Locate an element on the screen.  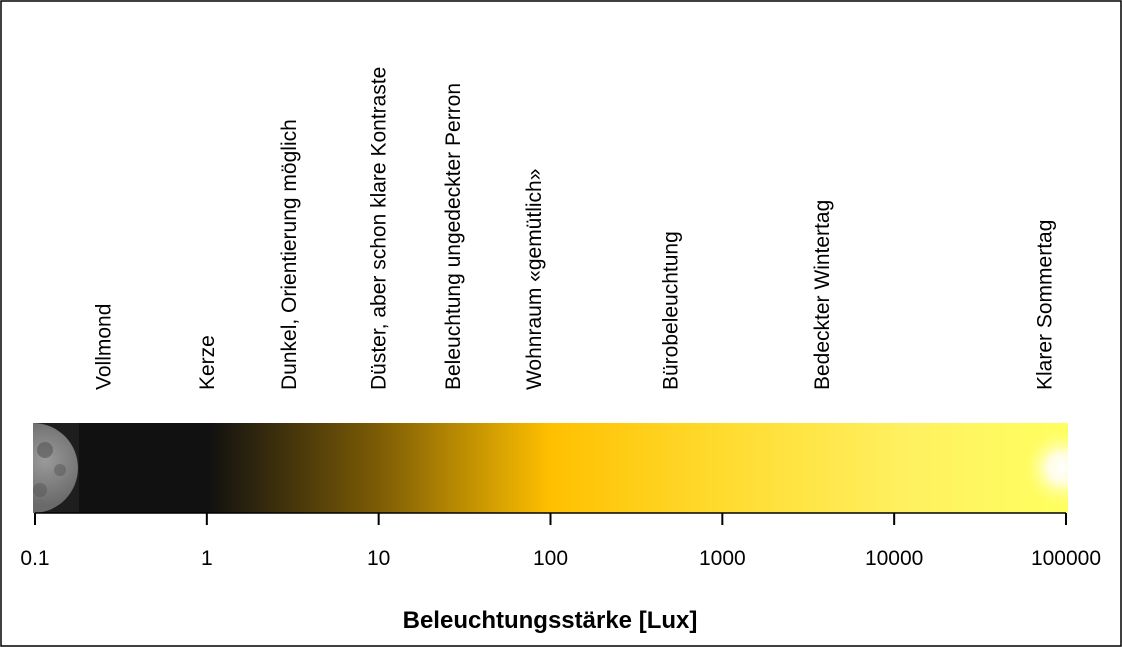
axis-label: Beleuchtungsstärke [Lux] is located at coordinates (550, 620).